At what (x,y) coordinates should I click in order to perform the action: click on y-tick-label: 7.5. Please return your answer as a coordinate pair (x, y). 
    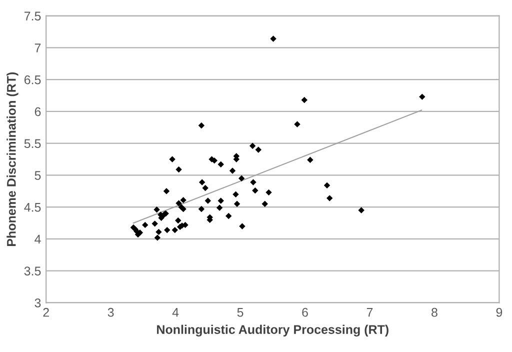
    Looking at the image, I should click on (32, 16).